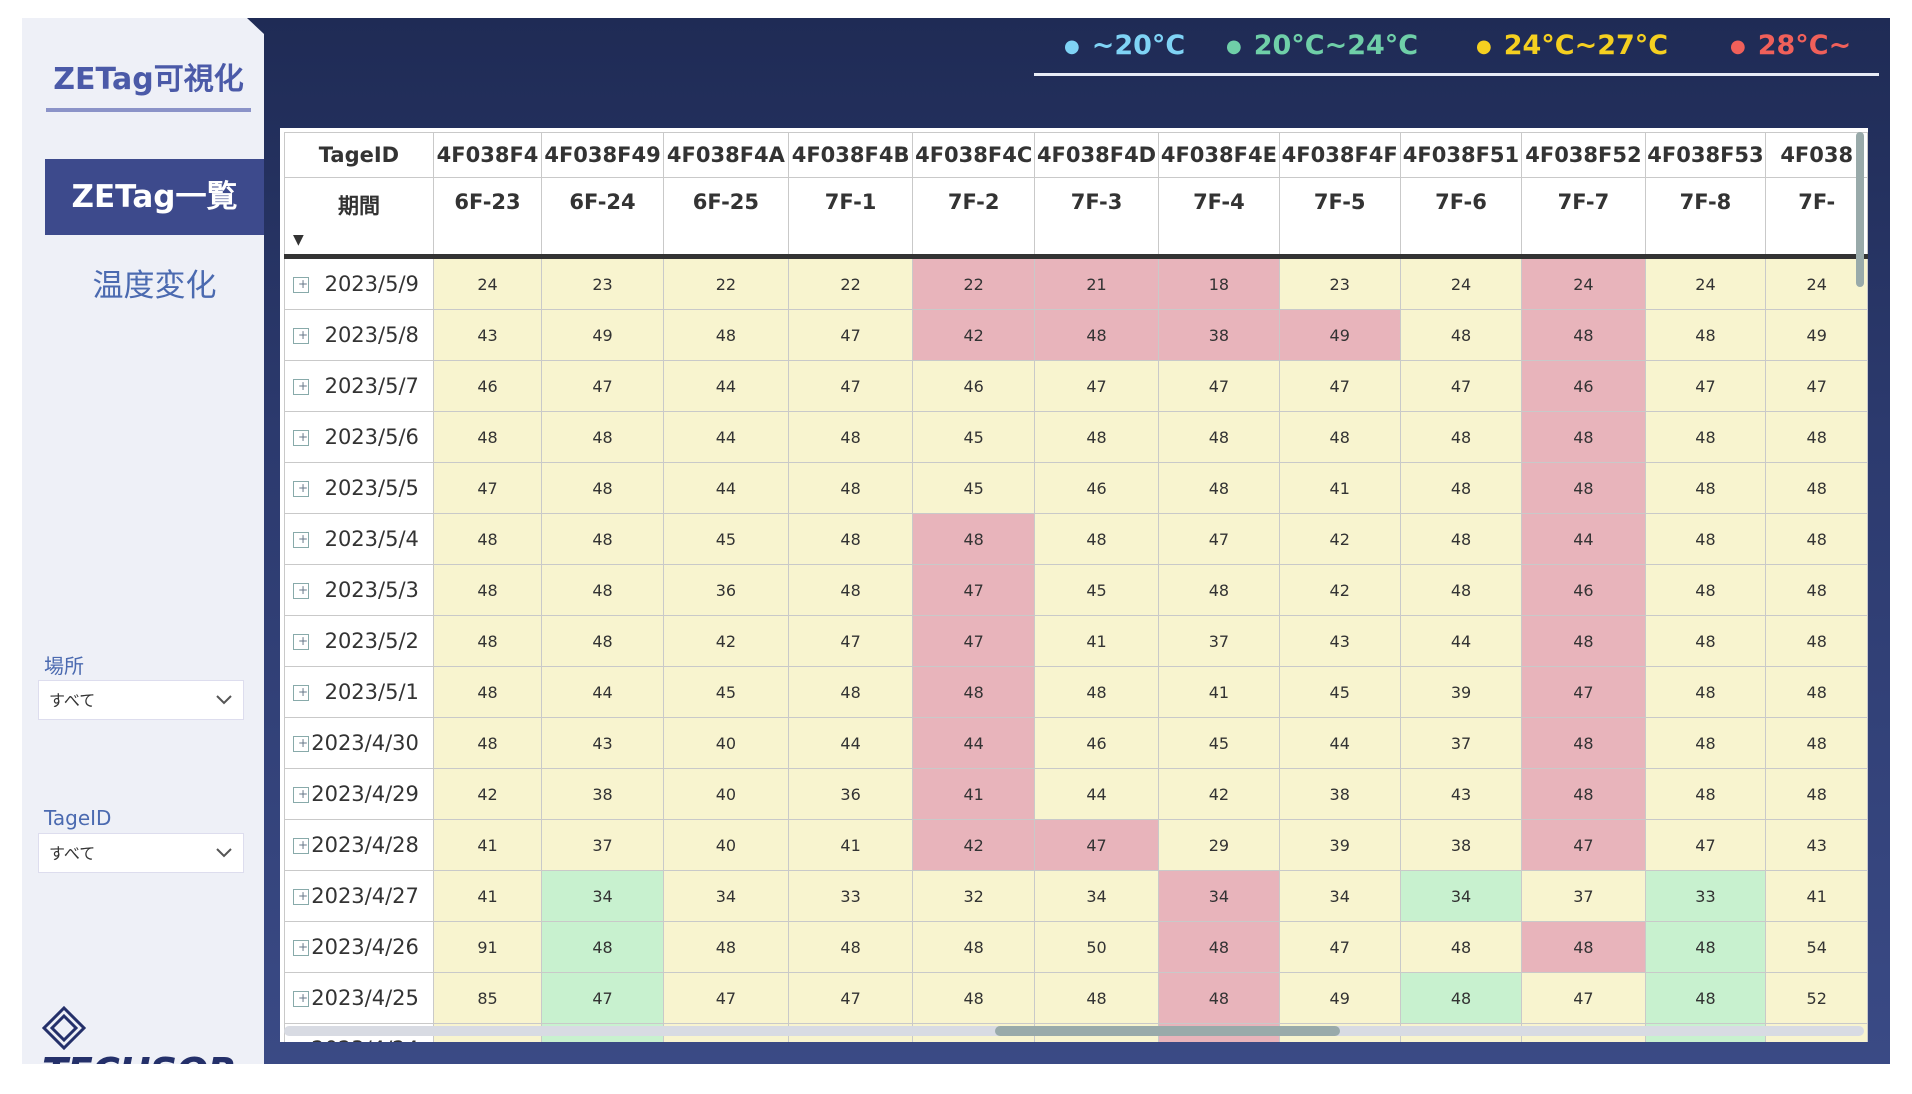 This screenshot has height=1094, width=1912. I want to click on data-row: +2023/5/6 48 48 44 48 45 48 48 48 48 48 48 48, so click(1076, 437).